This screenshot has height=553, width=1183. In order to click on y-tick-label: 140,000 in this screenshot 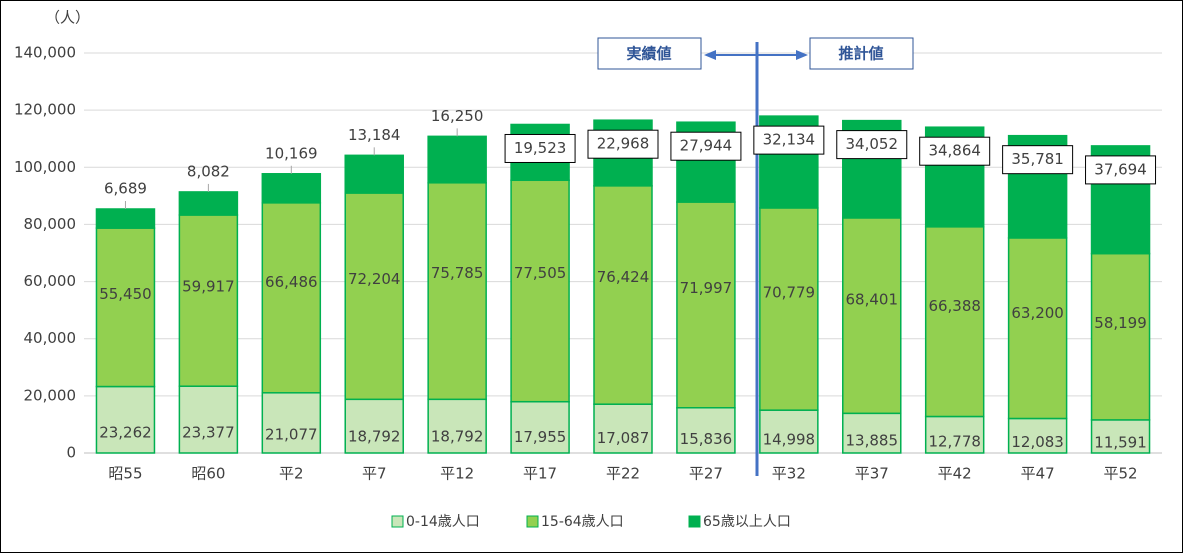, I will do `click(45, 53)`.